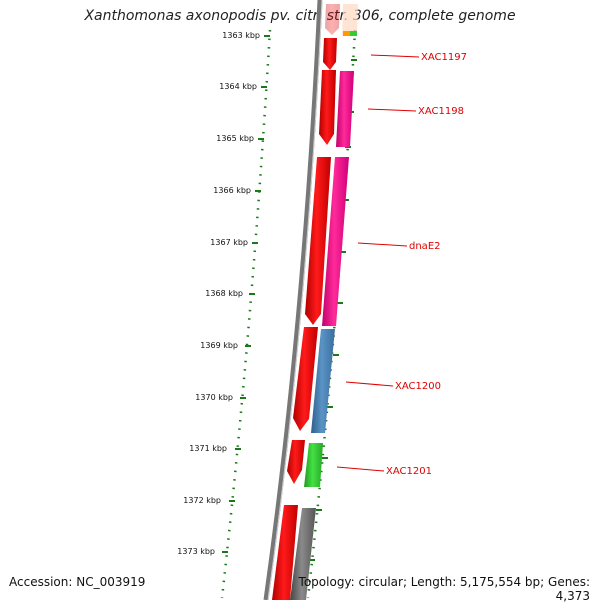  I want to click on gene-band-xac1198, so click(345, 109).